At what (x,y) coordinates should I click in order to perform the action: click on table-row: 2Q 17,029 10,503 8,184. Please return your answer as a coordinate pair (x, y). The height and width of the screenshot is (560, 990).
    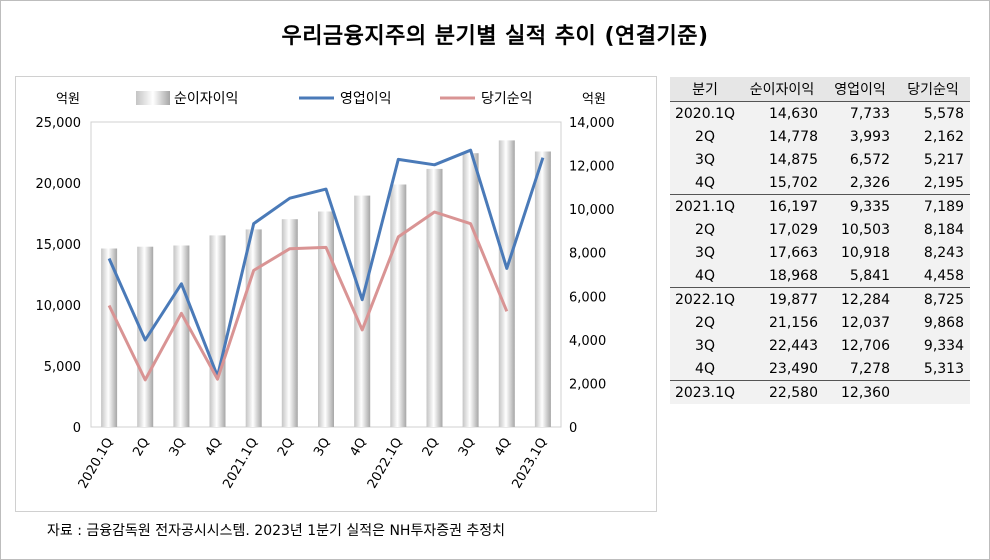
    Looking at the image, I should click on (820, 229).